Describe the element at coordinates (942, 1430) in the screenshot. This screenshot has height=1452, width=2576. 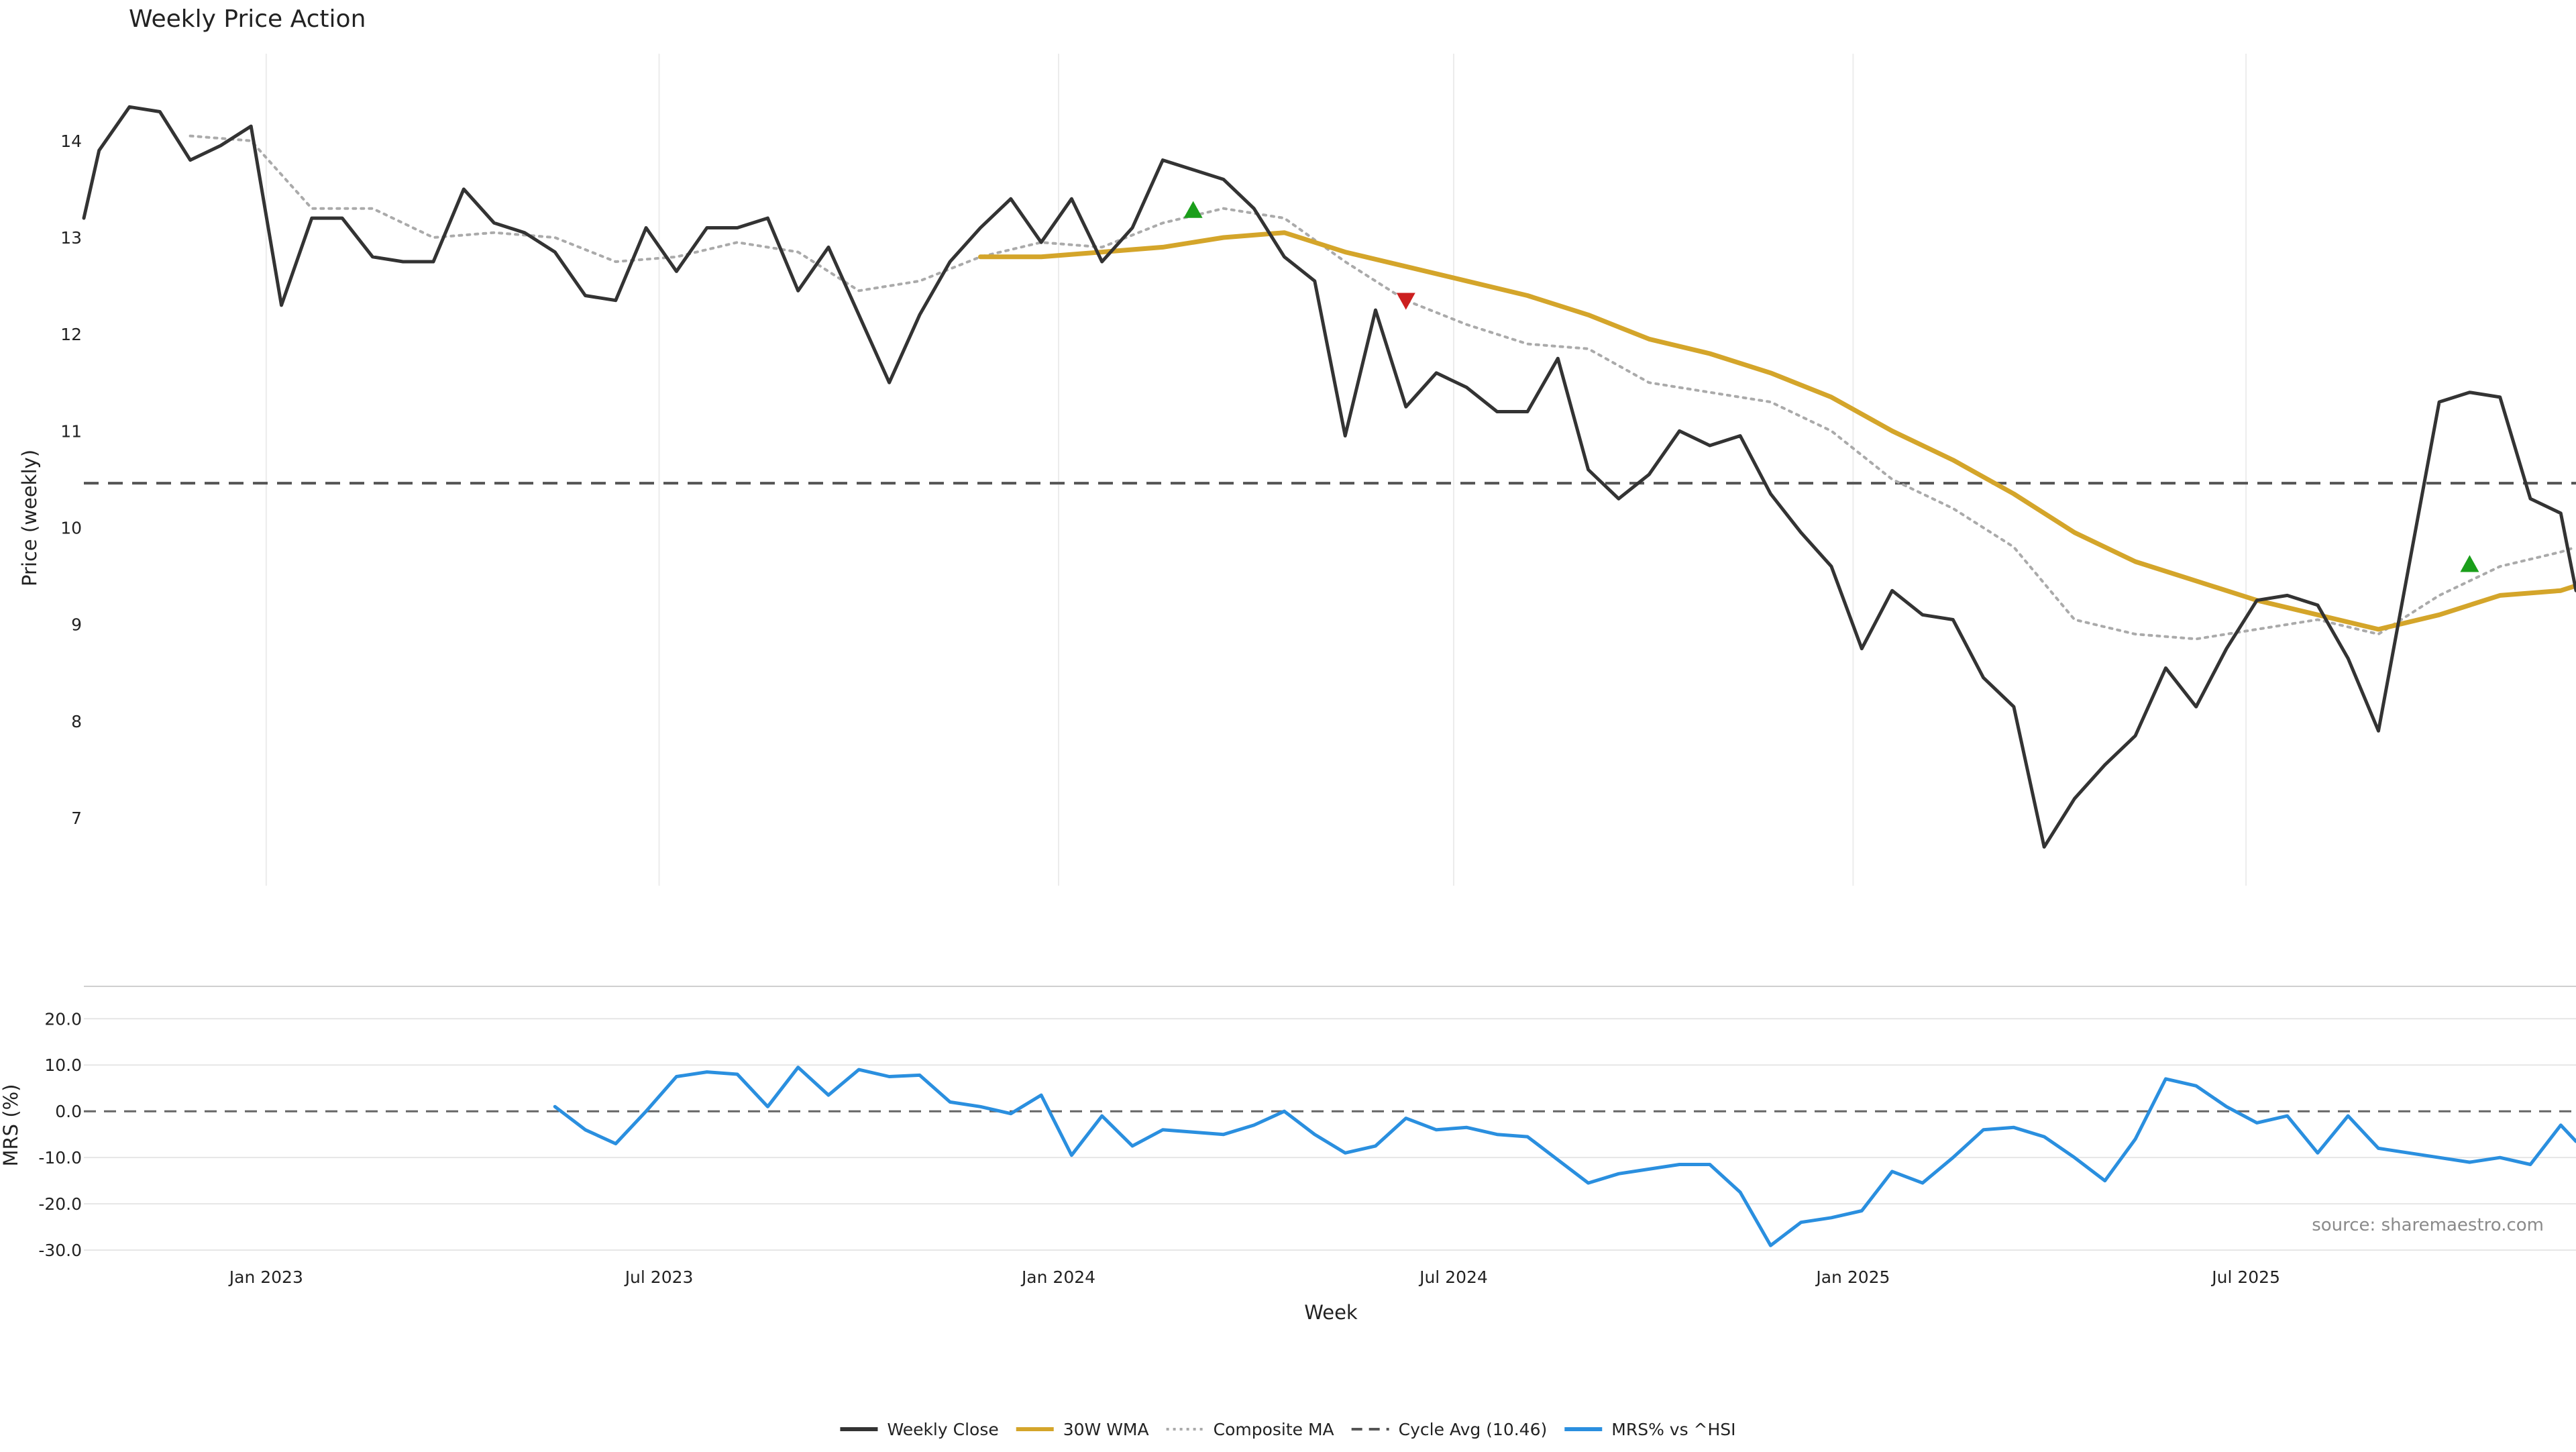
I see `legend-label-0: Weekly Close` at that location.